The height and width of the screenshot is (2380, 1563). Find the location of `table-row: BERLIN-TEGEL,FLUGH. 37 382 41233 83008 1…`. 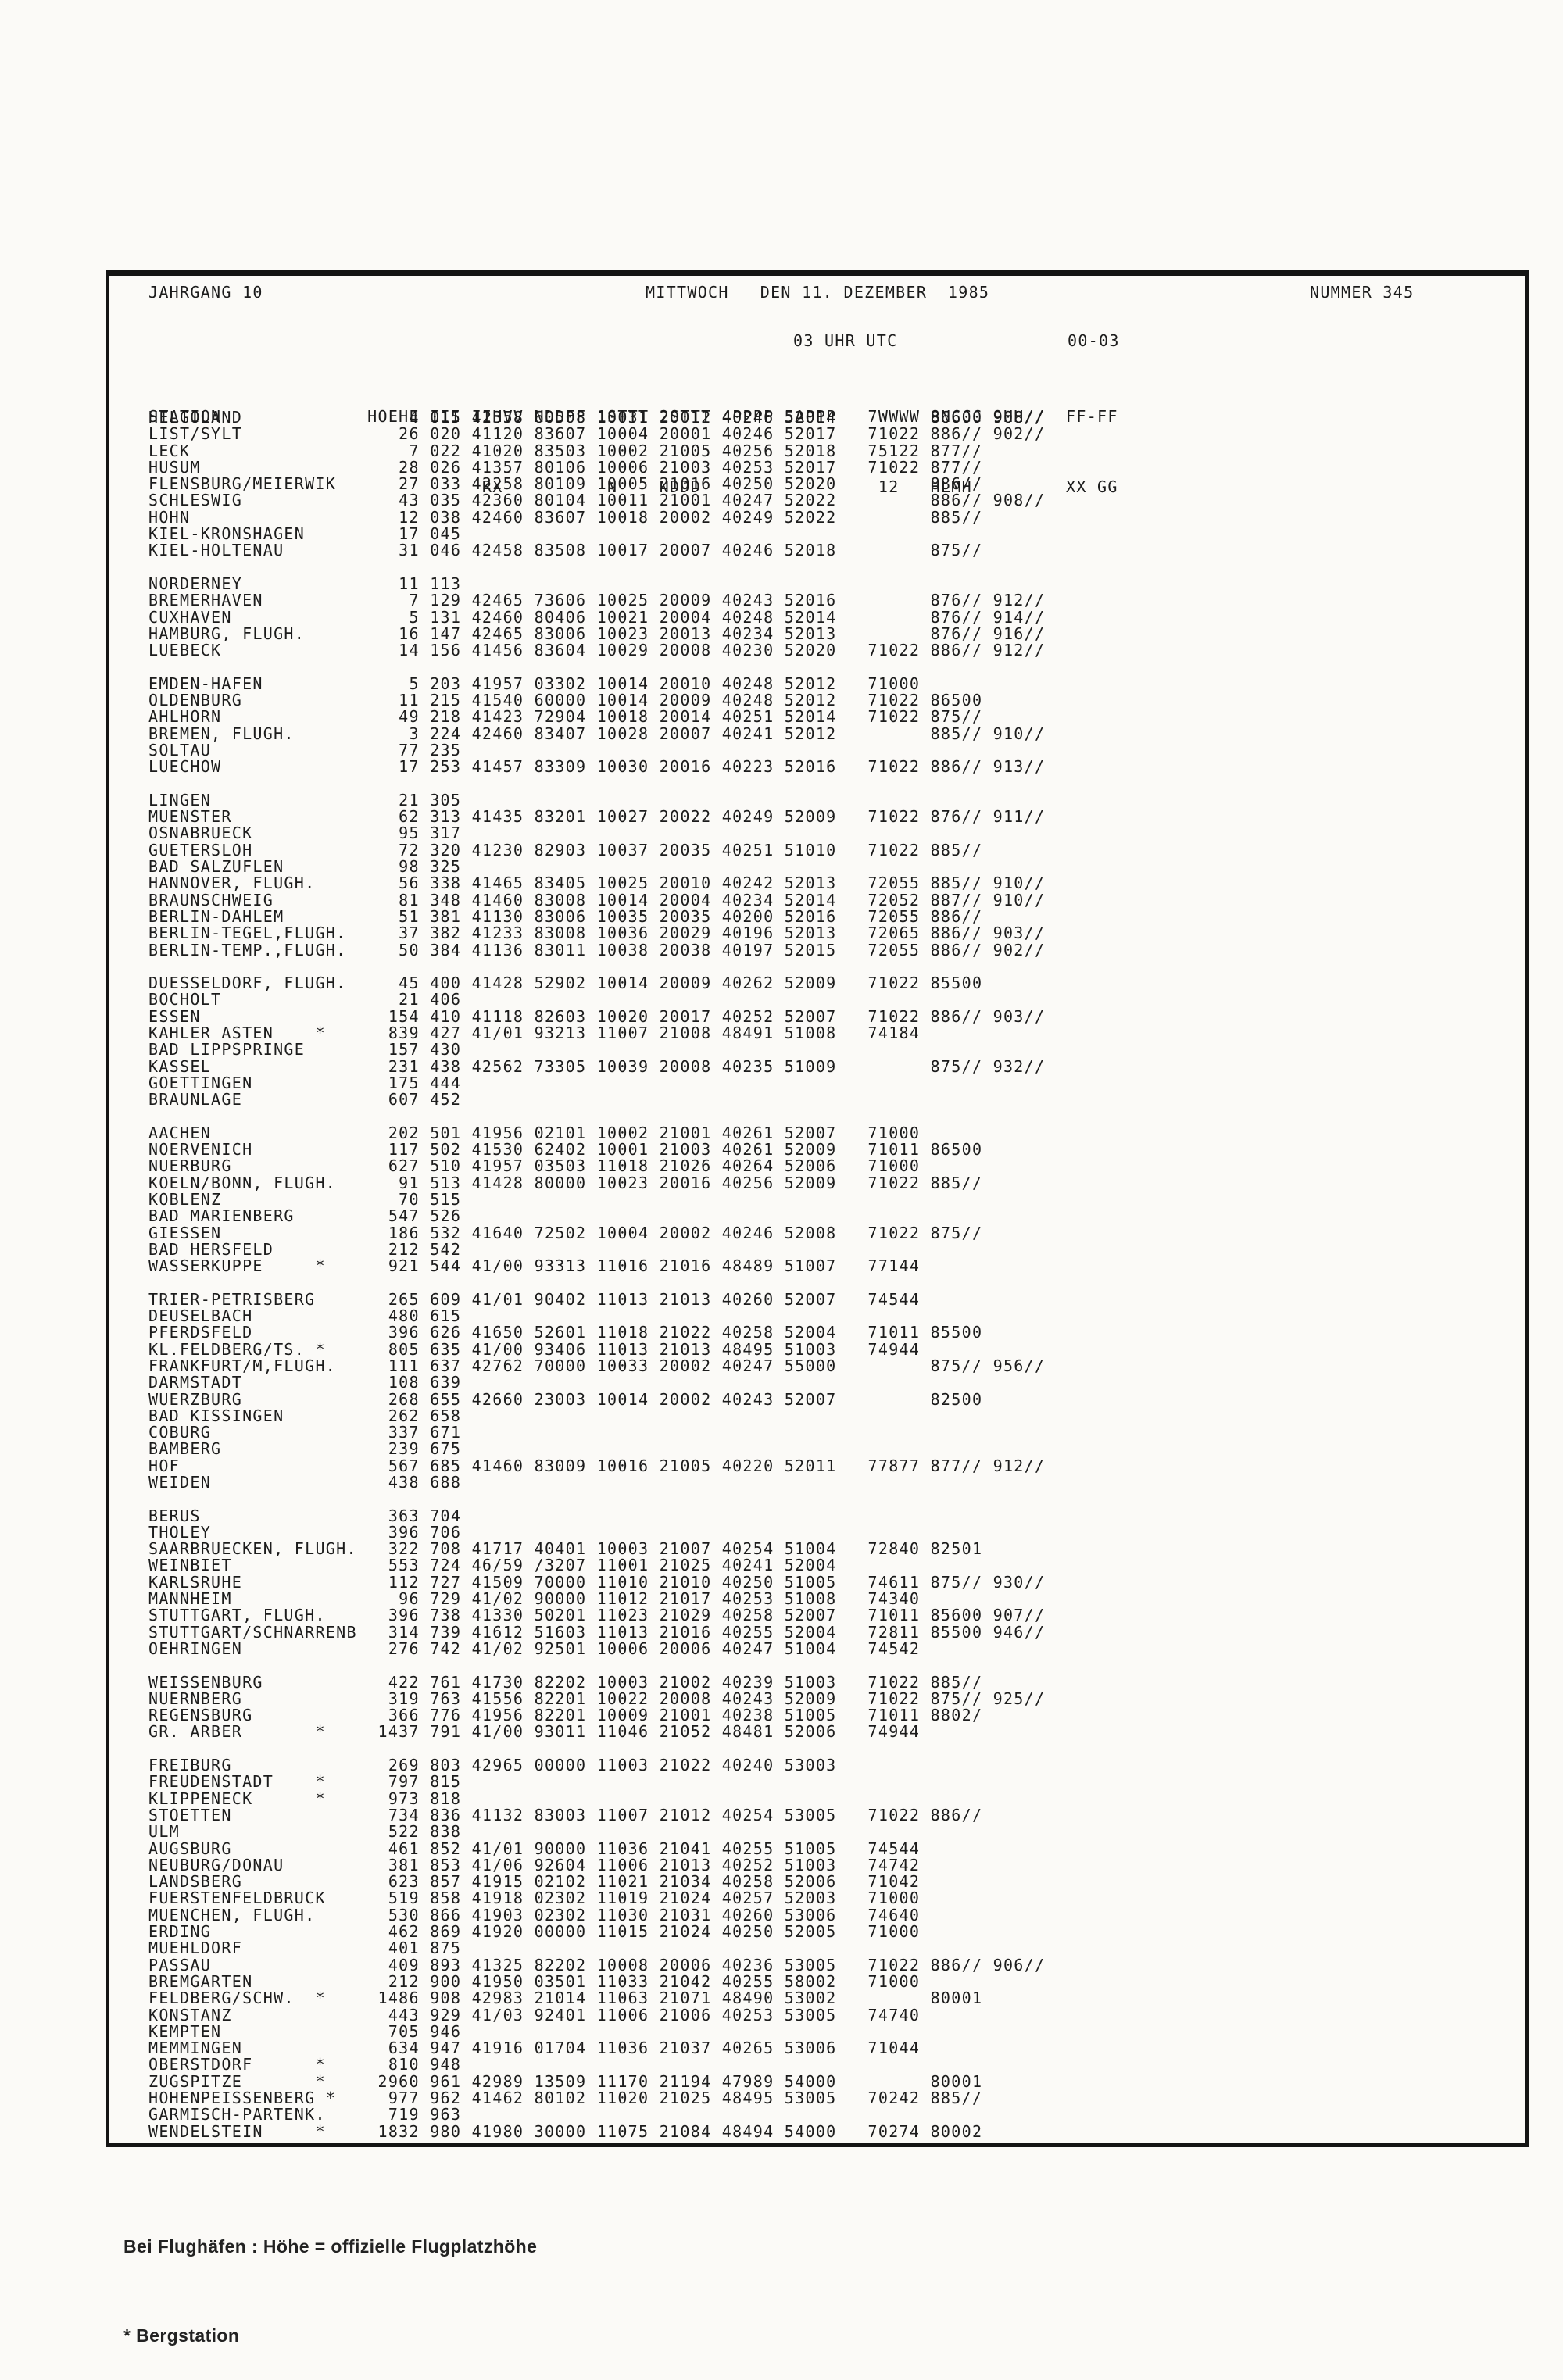

table-row: BERLIN-TEGEL,FLUGH. 37 382 41233 83008 1… is located at coordinates (597, 933).